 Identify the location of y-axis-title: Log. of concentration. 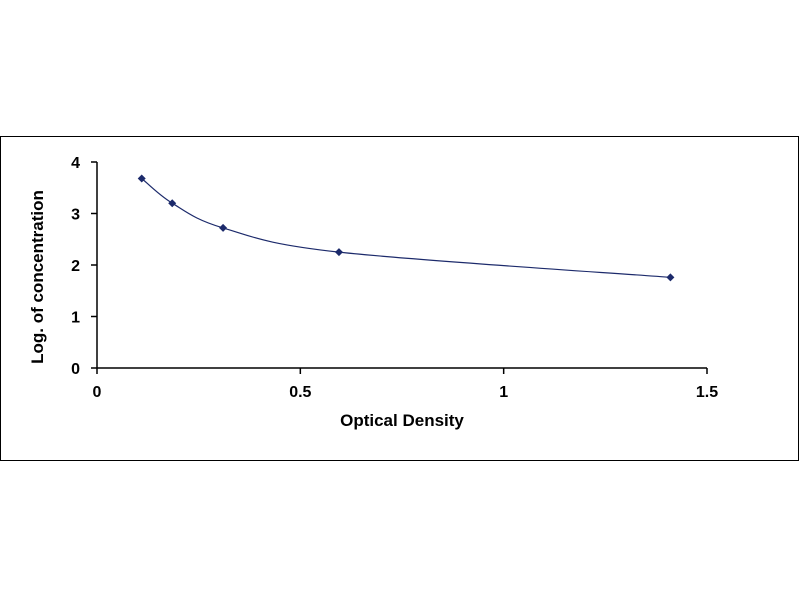
(37, 277).